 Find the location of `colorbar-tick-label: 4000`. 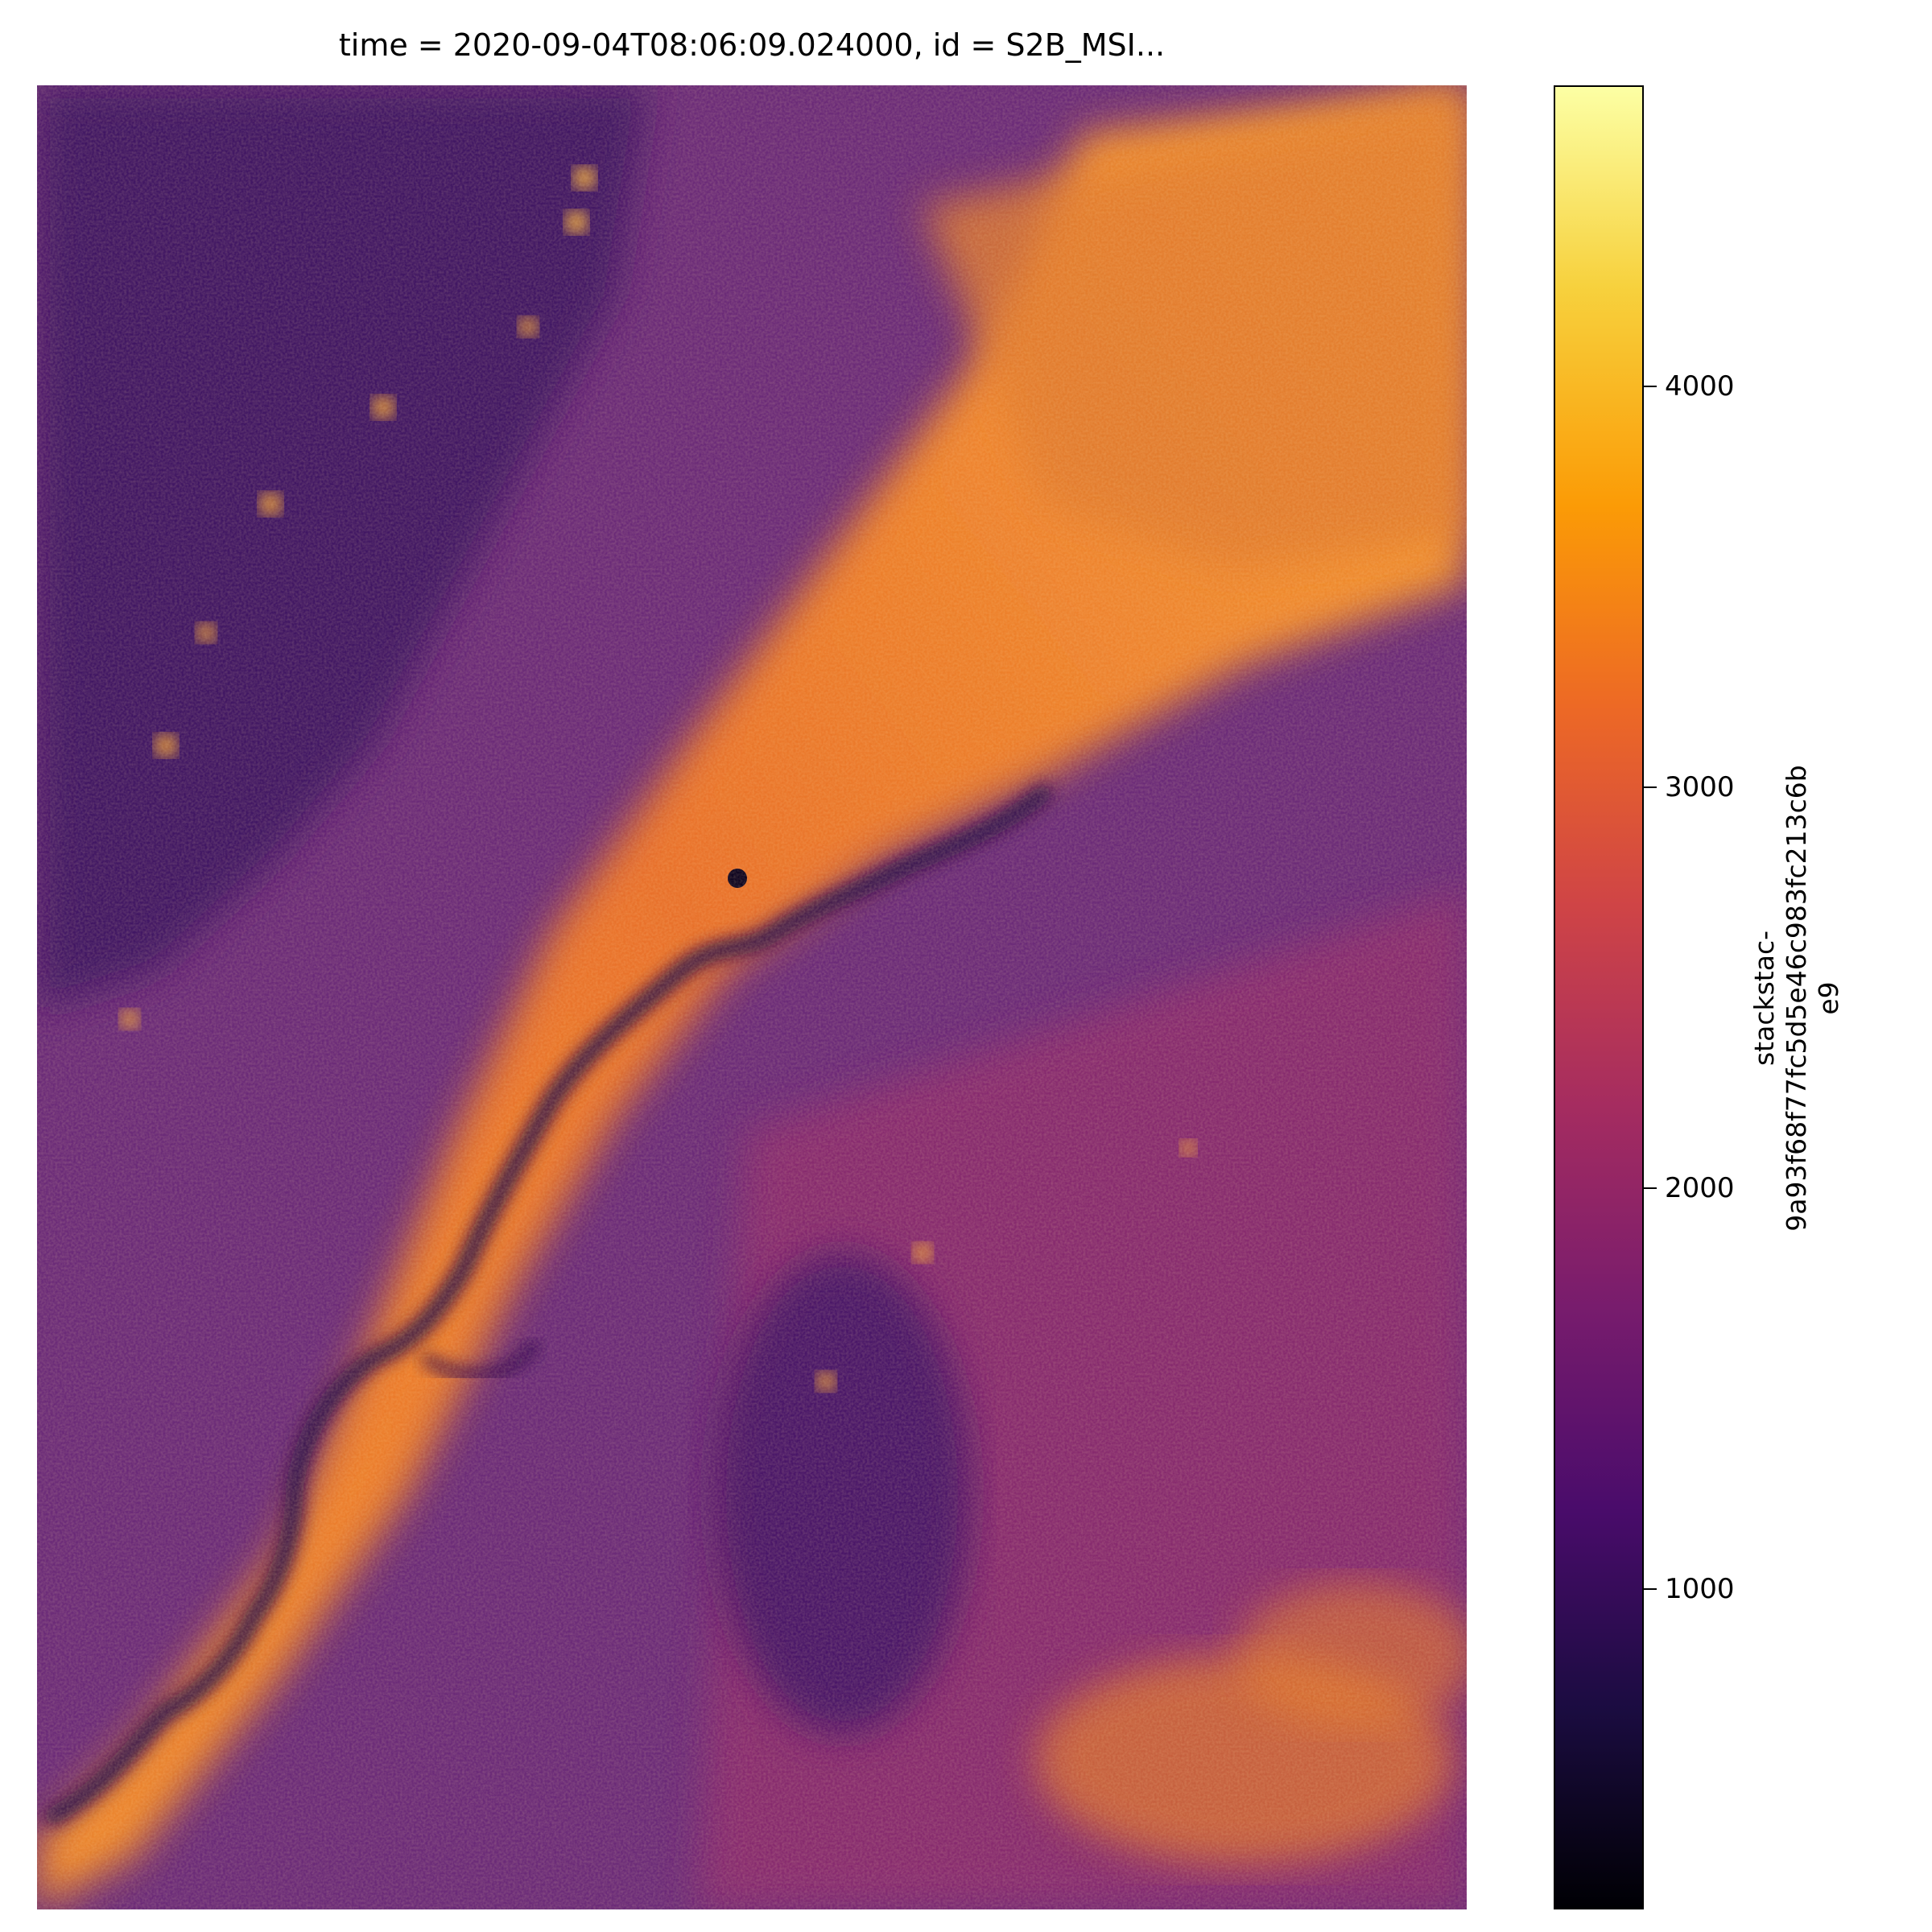

colorbar-tick-label: 4000 is located at coordinates (1700, 385).